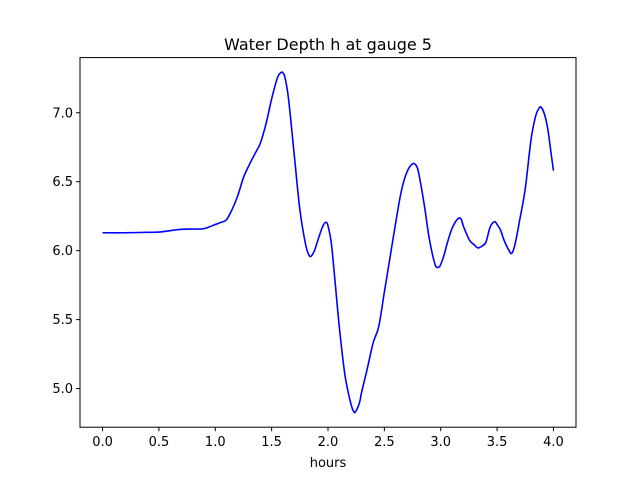 The height and width of the screenshot is (480, 640). I want to click on x-tick-label: 0.0, so click(102, 442).